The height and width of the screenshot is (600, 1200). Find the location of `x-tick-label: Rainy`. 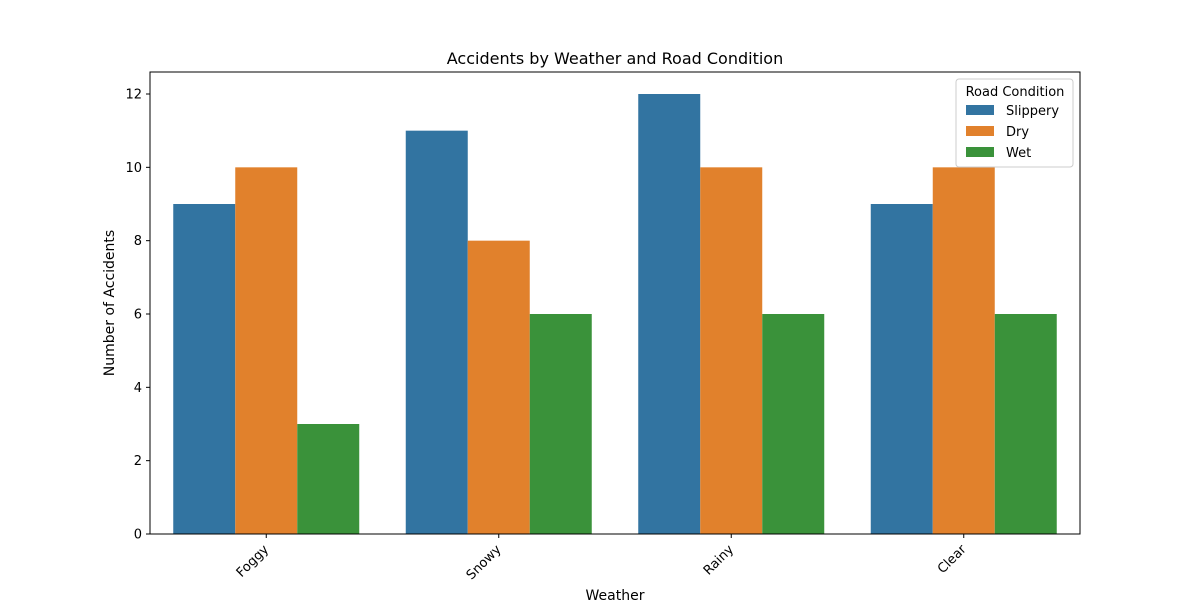

x-tick-label: Rainy is located at coordinates (719, 560).